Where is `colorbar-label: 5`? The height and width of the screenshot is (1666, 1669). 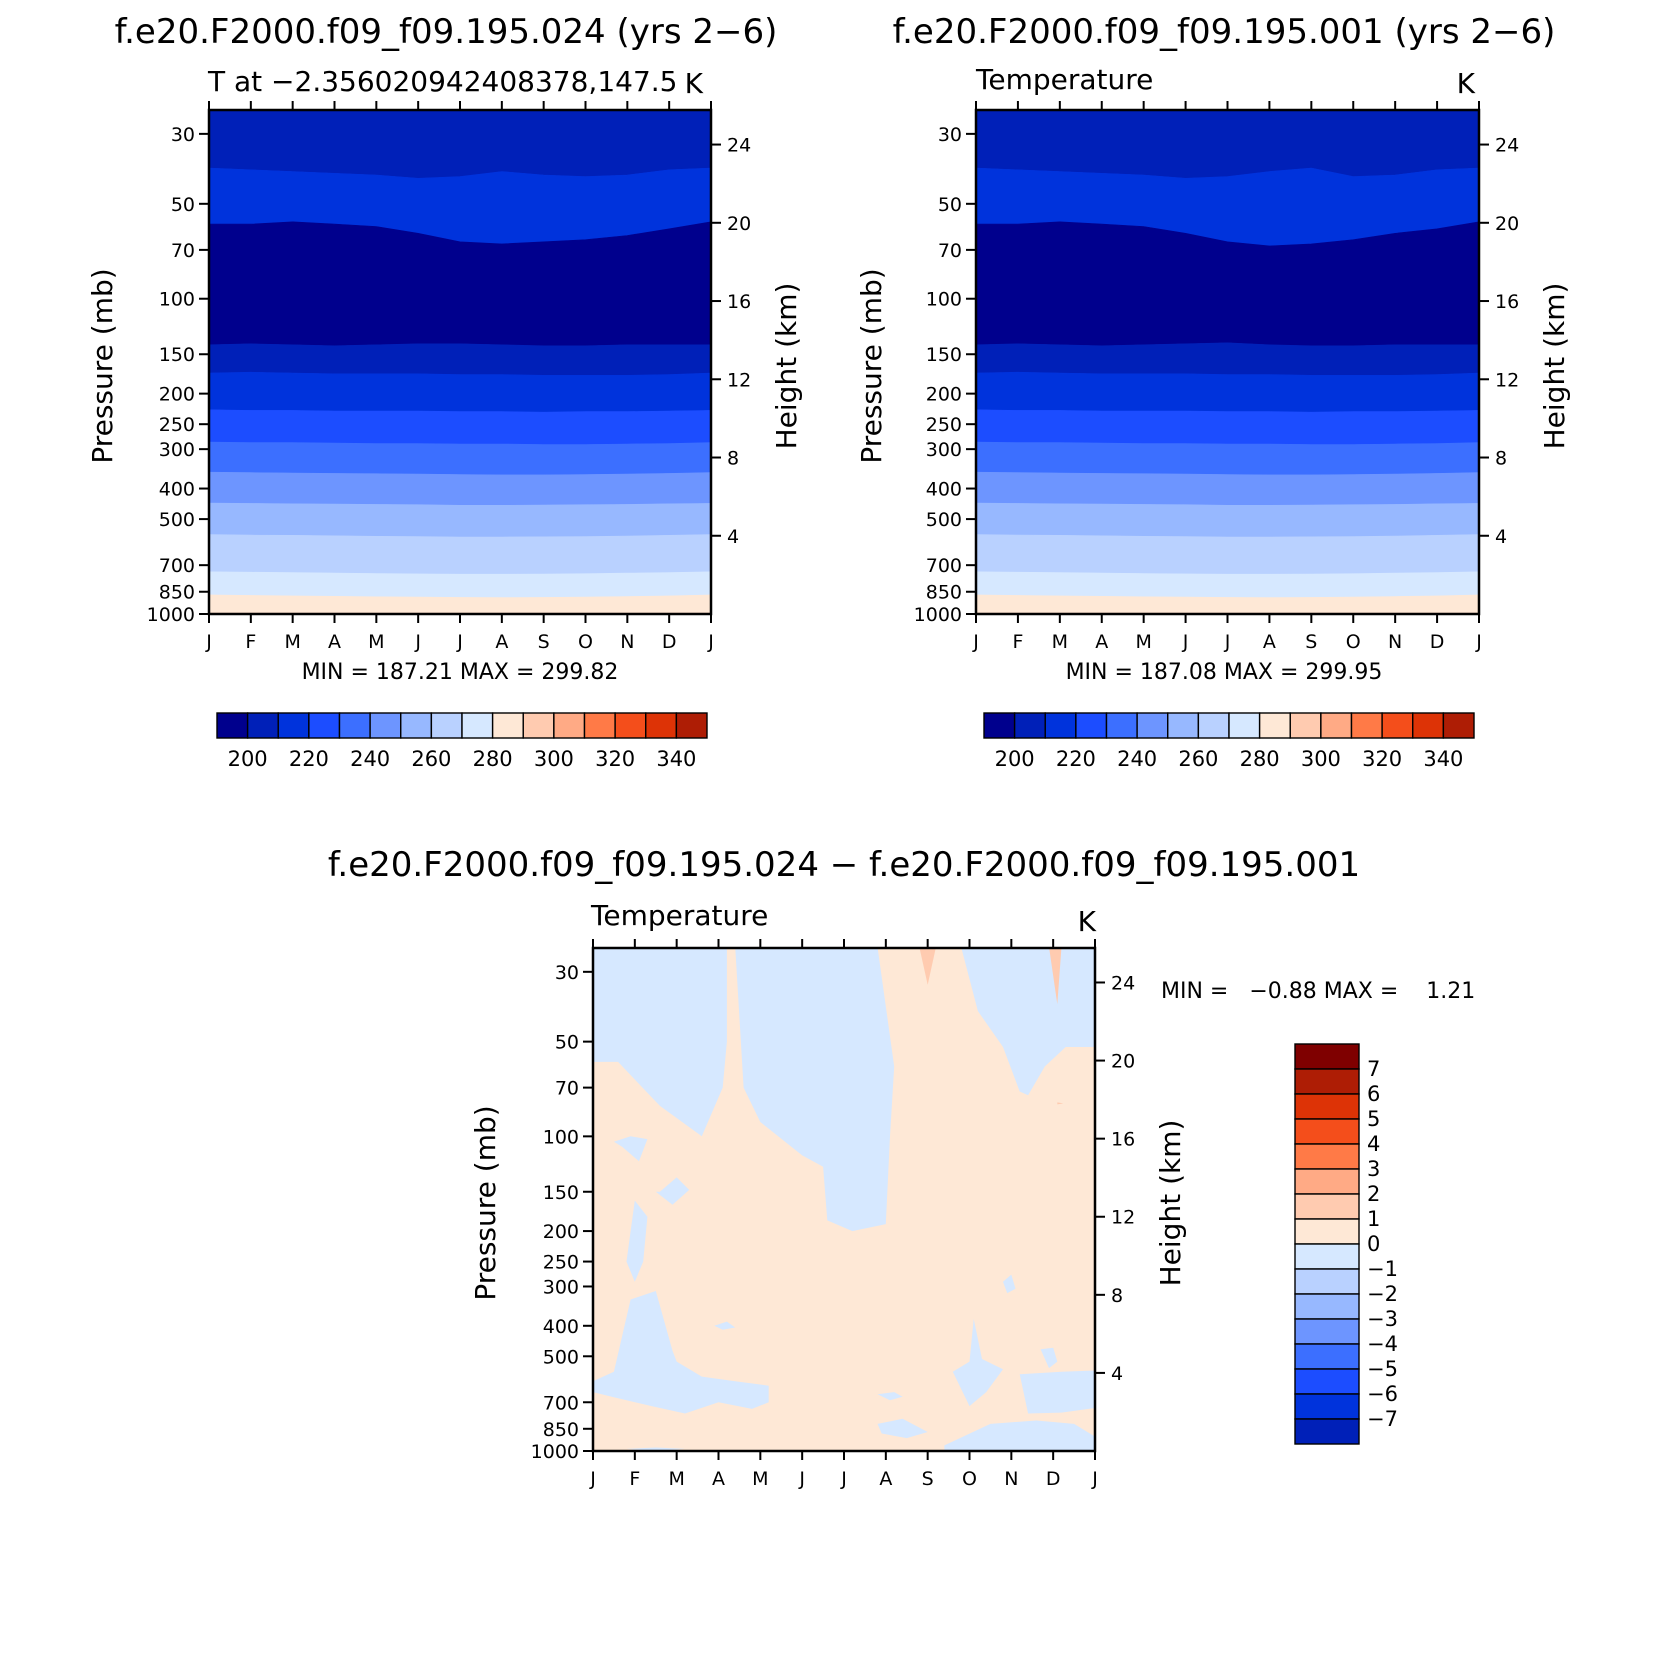 colorbar-label: 5 is located at coordinates (1373, 1119).